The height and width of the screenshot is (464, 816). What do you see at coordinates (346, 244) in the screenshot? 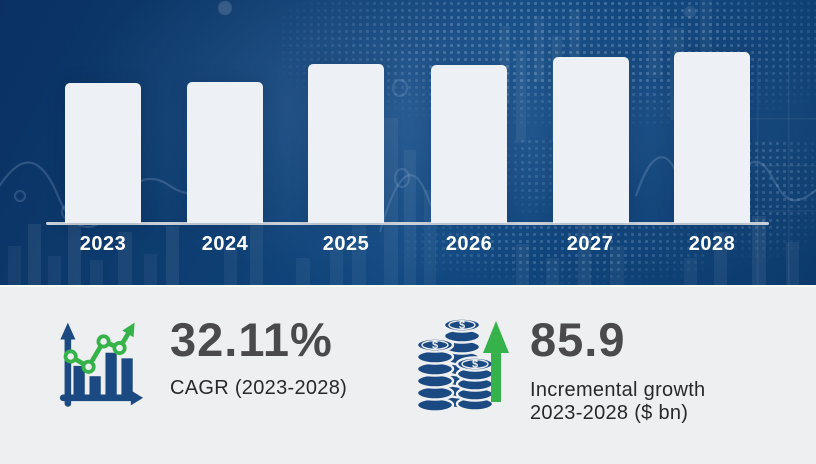
I see `year-label: 2025` at bounding box center [346, 244].